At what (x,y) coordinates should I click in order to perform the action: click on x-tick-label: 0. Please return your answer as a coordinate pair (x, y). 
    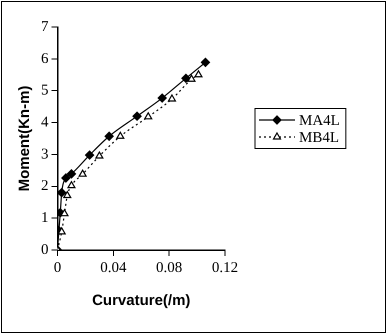
    Looking at the image, I should click on (58, 268).